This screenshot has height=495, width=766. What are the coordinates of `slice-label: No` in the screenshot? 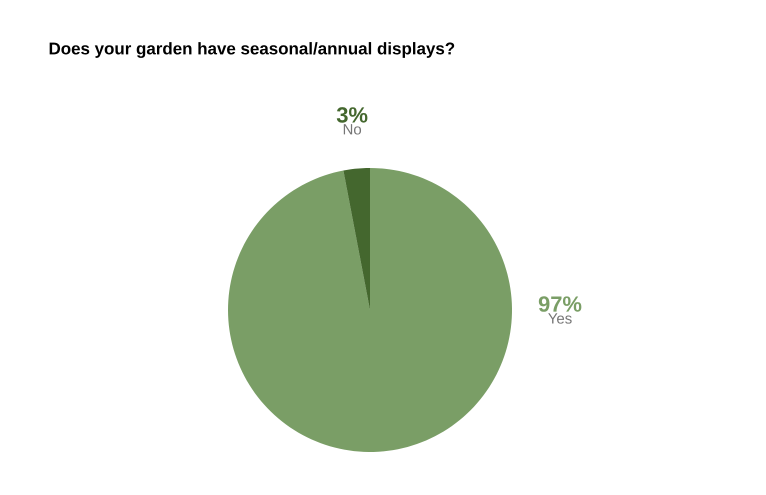 It's located at (353, 129).